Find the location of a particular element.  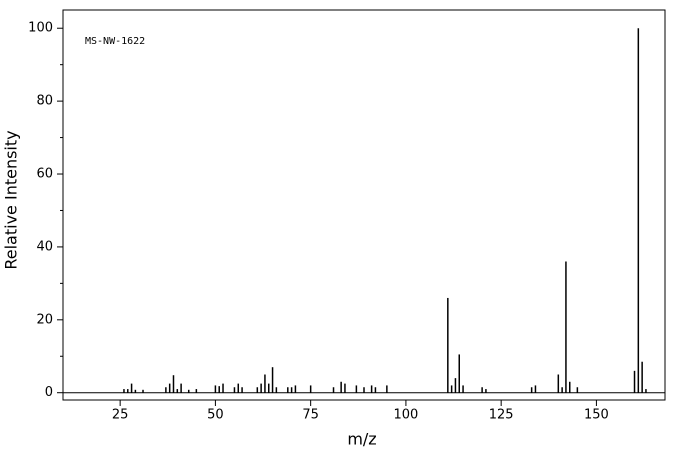

x-tick-label: 125 is located at coordinates (501, 415).